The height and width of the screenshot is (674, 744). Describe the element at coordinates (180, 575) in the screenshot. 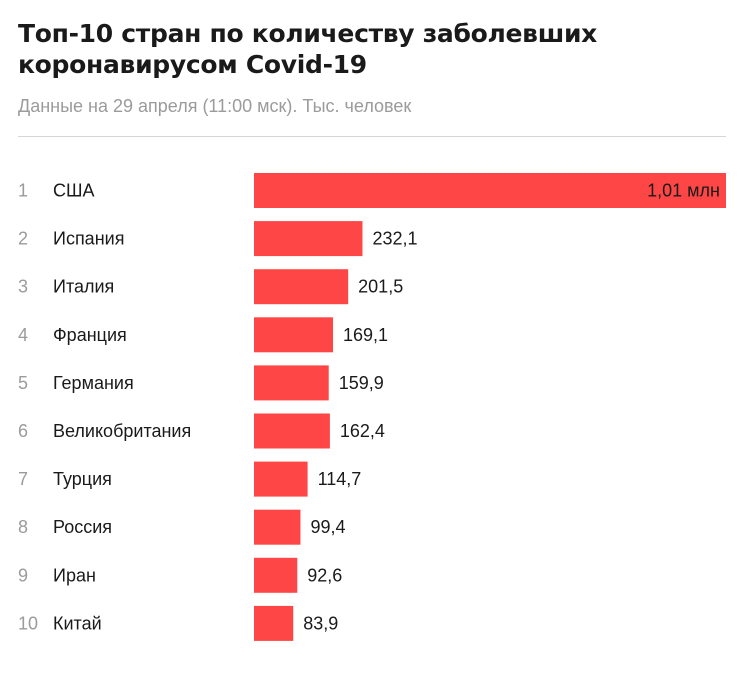

I see `bar-row: 9 Иран 92,6` at that location.